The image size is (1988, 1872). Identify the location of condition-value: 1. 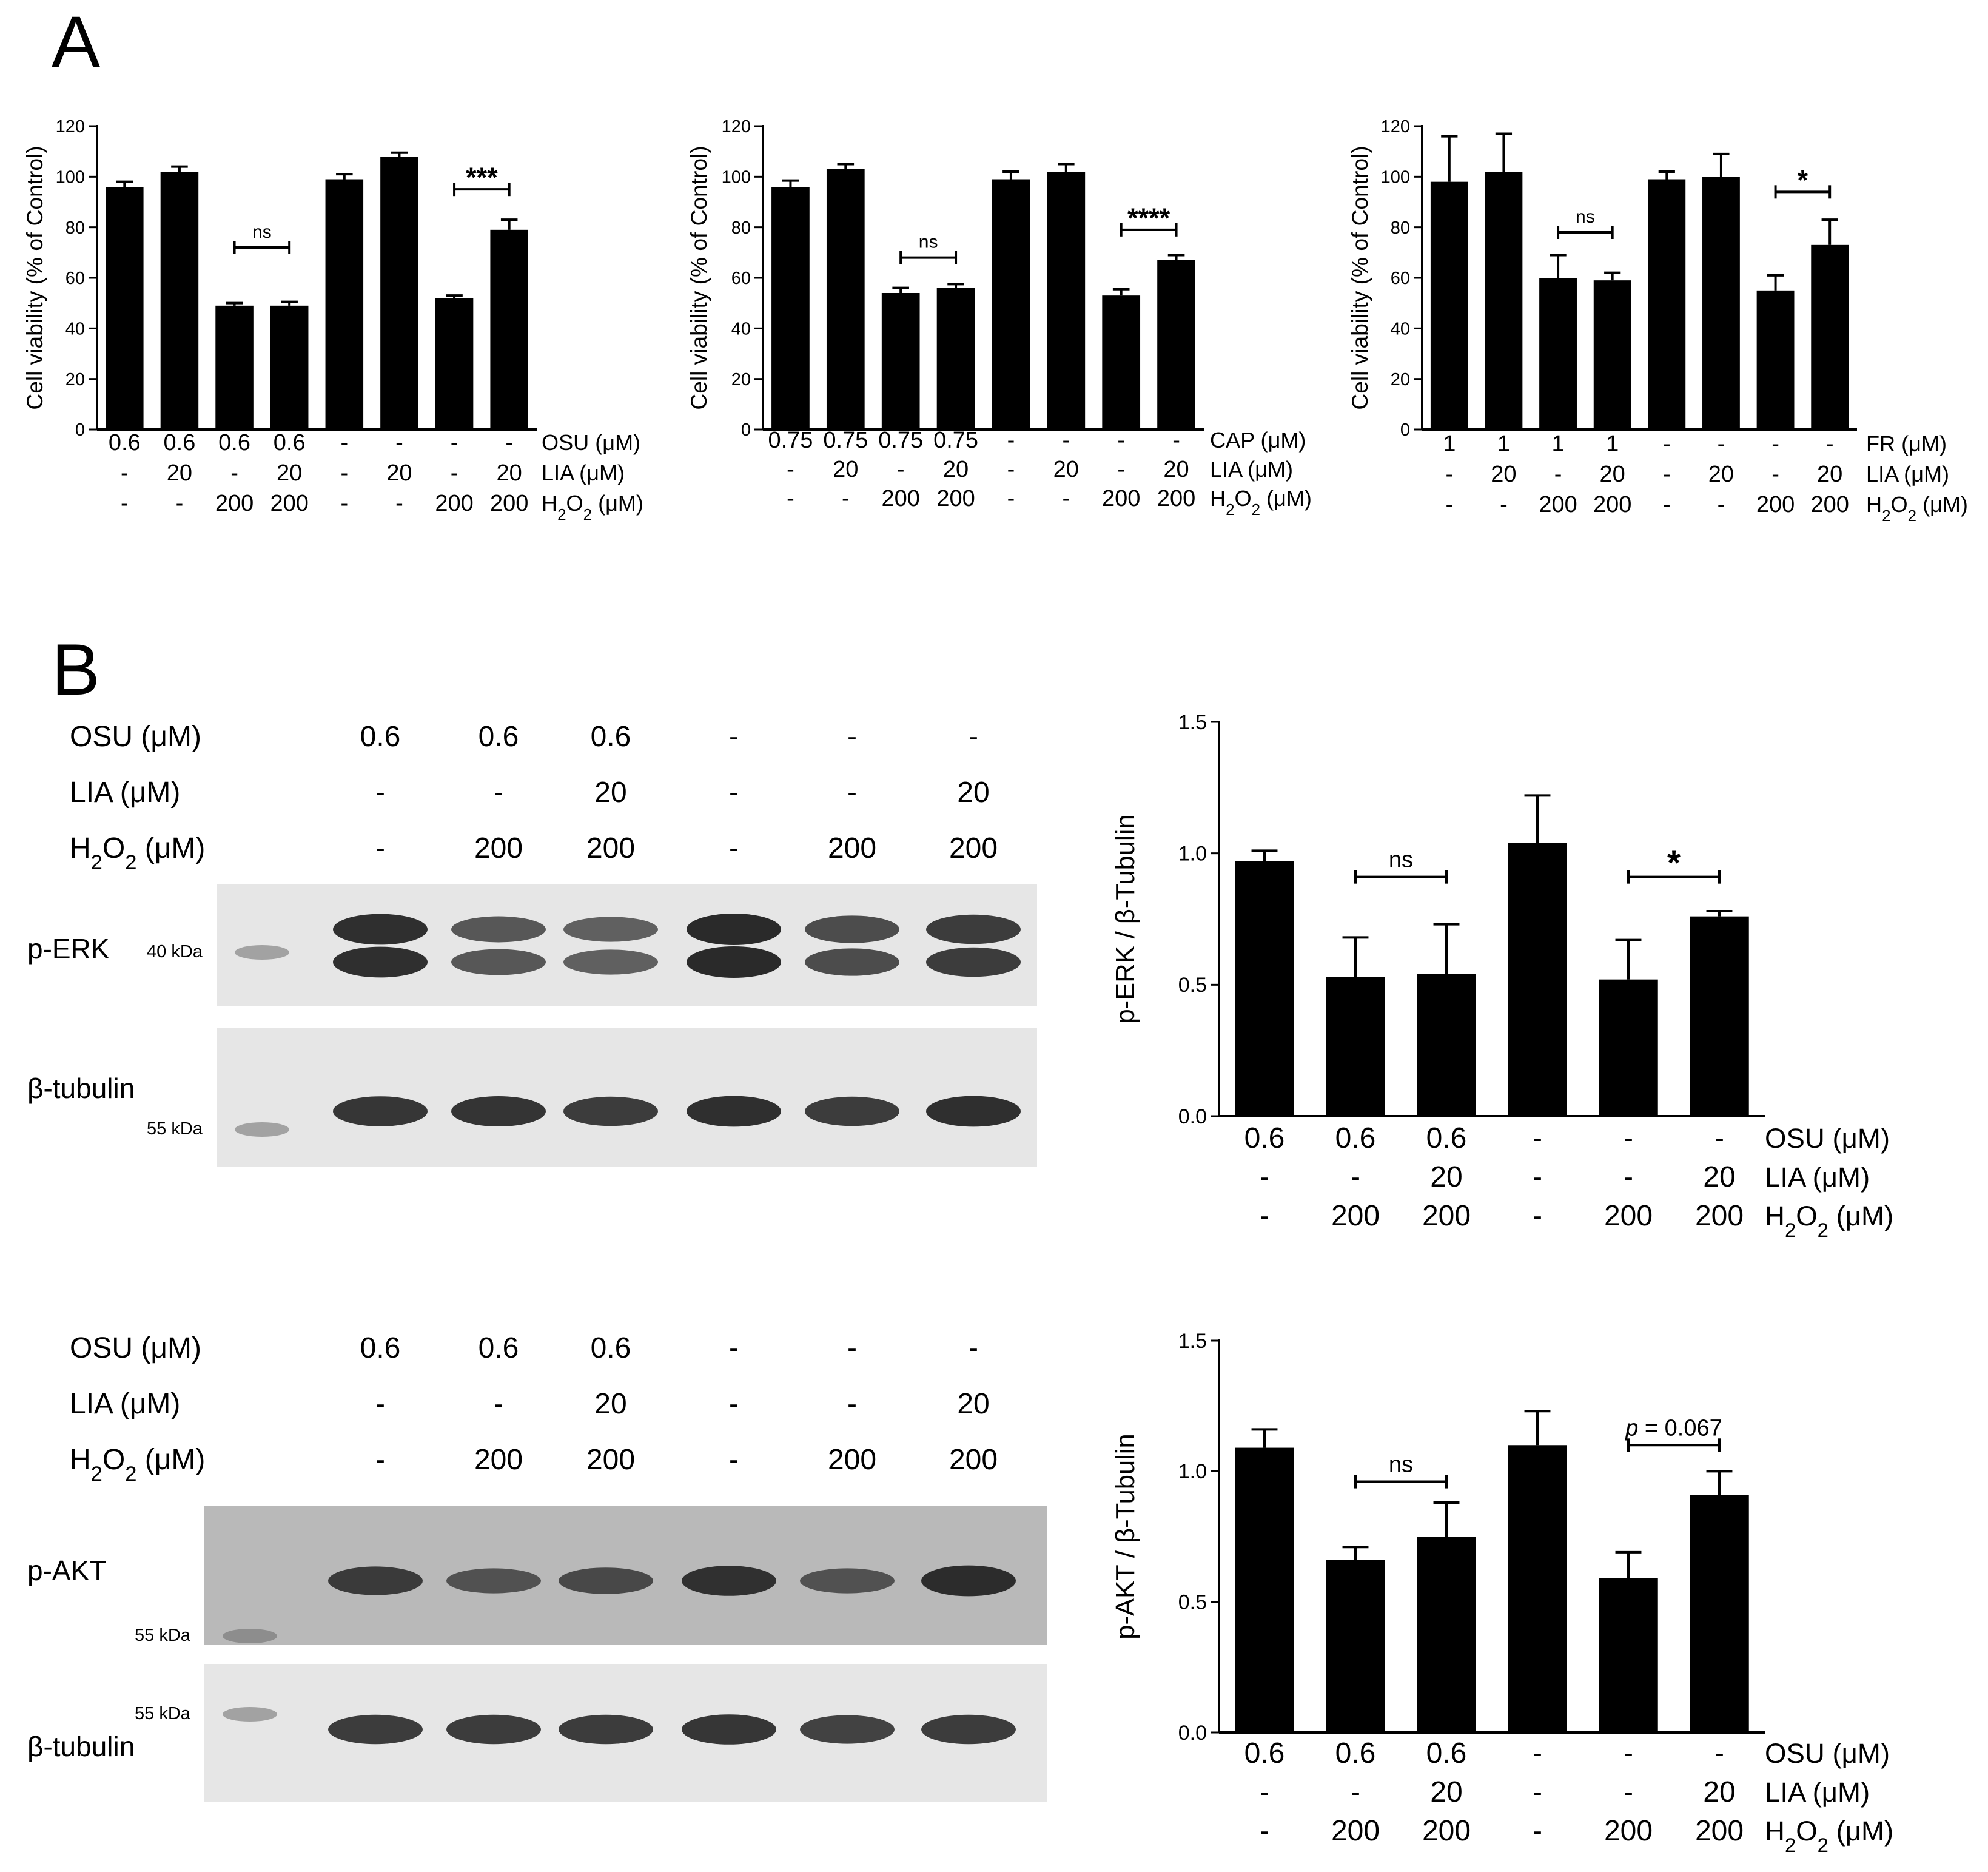
(1503, 444).